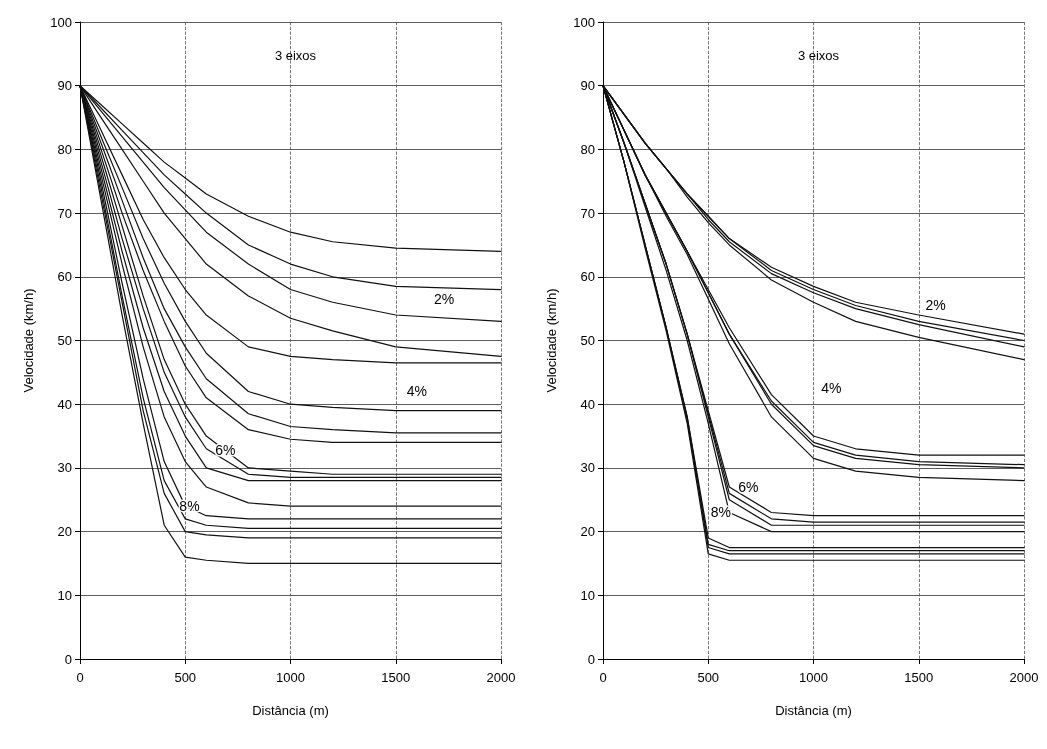  Describe the element at coordinates (748, 487) in the screenshot. I see `annotation: 6%` at that location.